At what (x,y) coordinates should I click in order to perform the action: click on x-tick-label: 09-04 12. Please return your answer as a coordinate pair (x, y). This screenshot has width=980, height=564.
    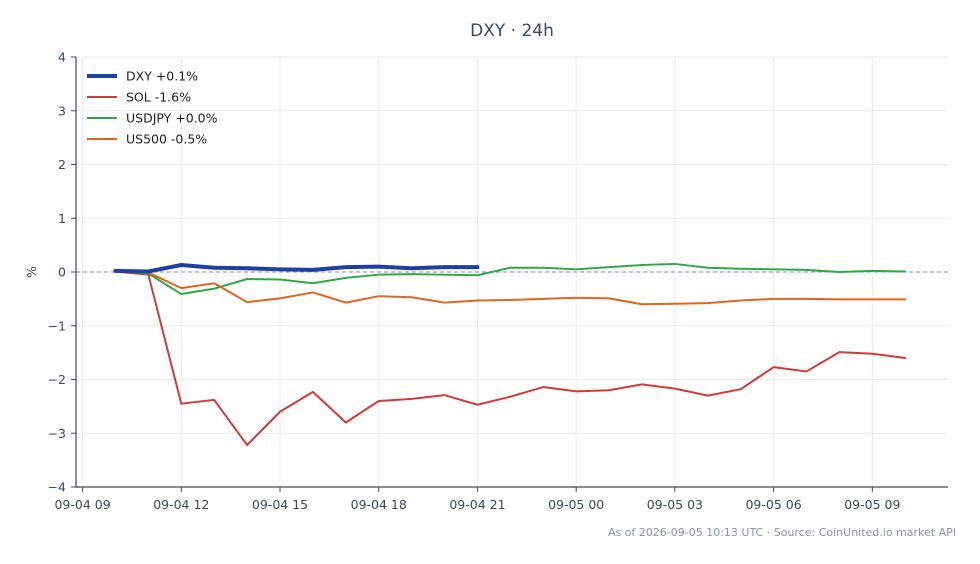
    Looking at the image, I should click on (181, 504).